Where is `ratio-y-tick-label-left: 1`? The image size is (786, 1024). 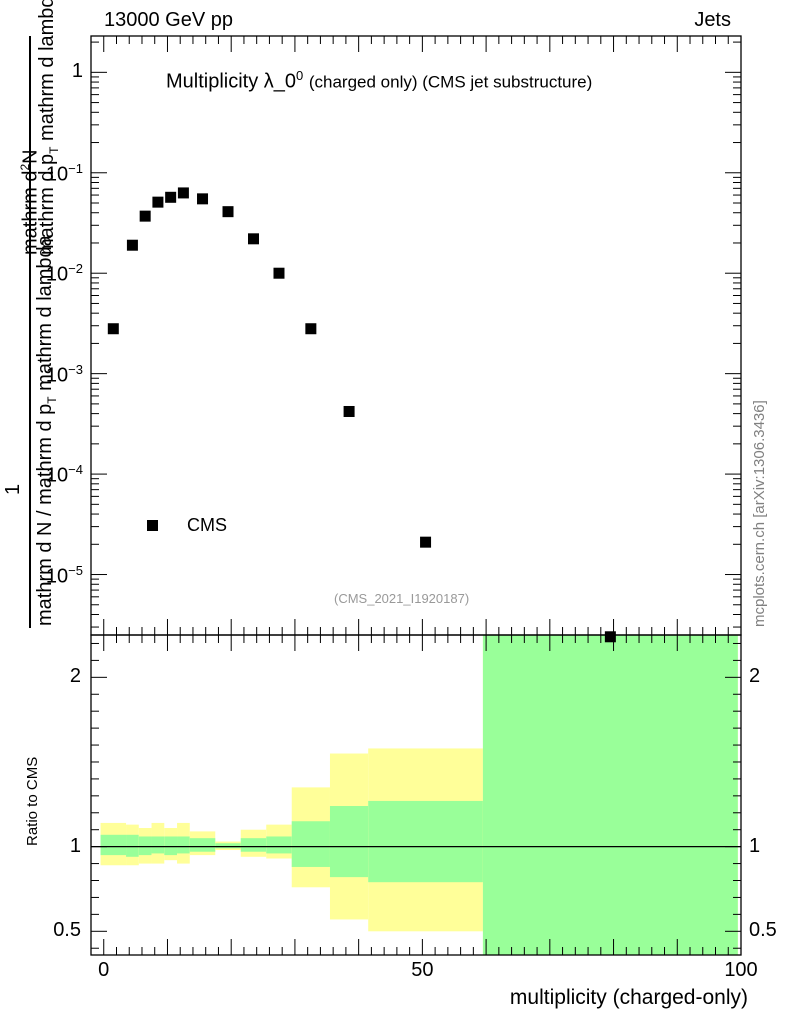
ratio-y-tick-label-left: 1 is located at coordinates (75, 845).